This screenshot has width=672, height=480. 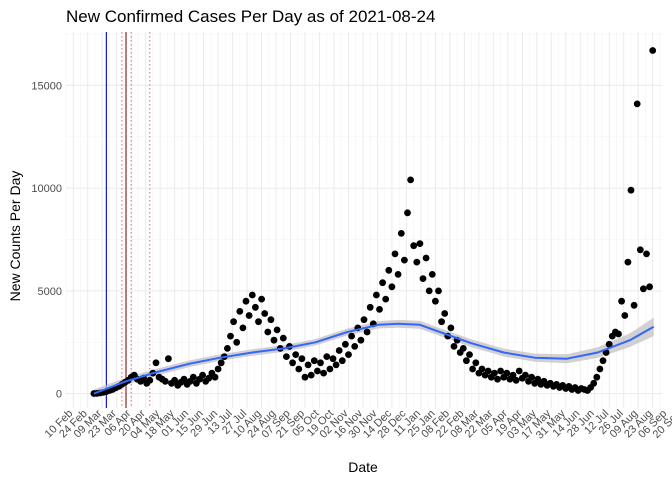 What do you see at coordinates (50, 292) in the screenshot?
I see `y-tick-label: 5000` at bounding box center [50, 292].